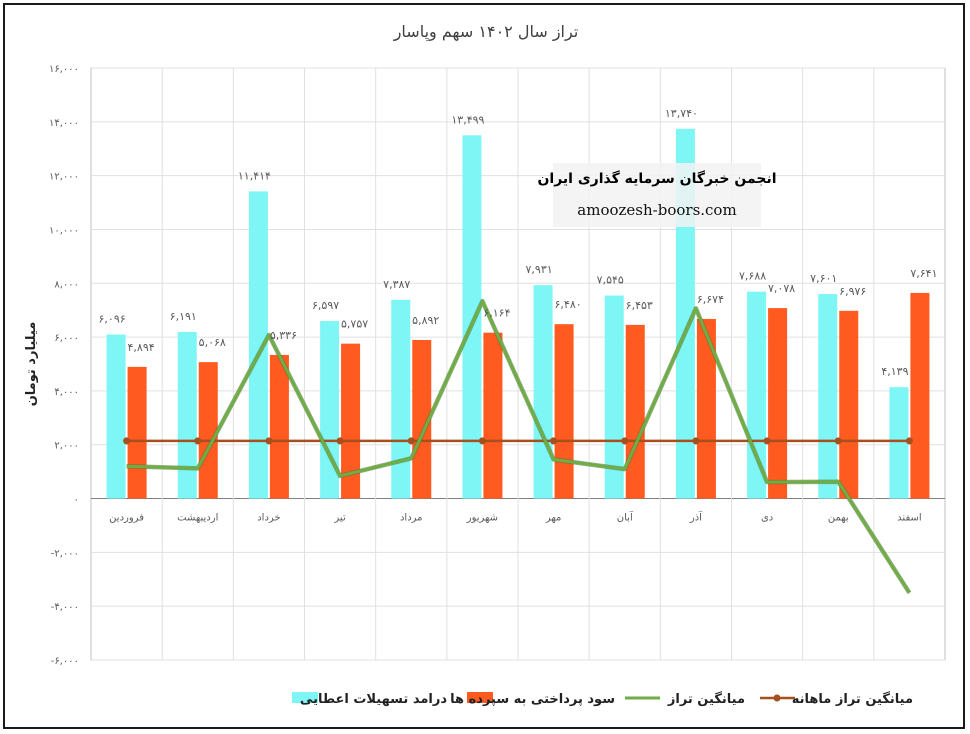 Image resolution: width=970 pixels, height=734 pixels. Describe the element at coordinates (254, 175) in the screenshot. I see `data-label-lending-income: ۱۱,۴۱۴` at that location.